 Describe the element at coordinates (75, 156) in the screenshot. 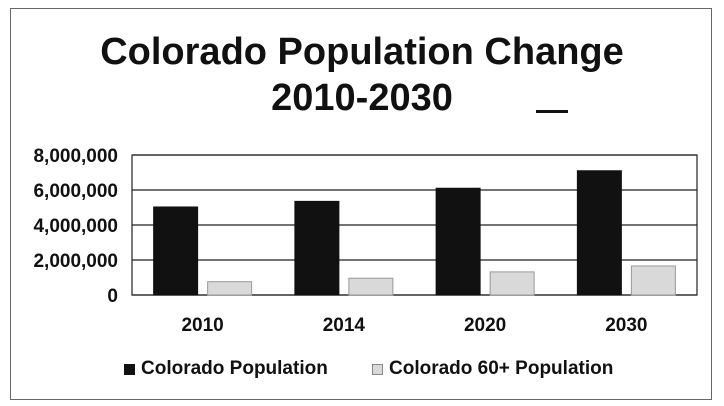

I see `y-tick-label: 8,000,000` at that location.